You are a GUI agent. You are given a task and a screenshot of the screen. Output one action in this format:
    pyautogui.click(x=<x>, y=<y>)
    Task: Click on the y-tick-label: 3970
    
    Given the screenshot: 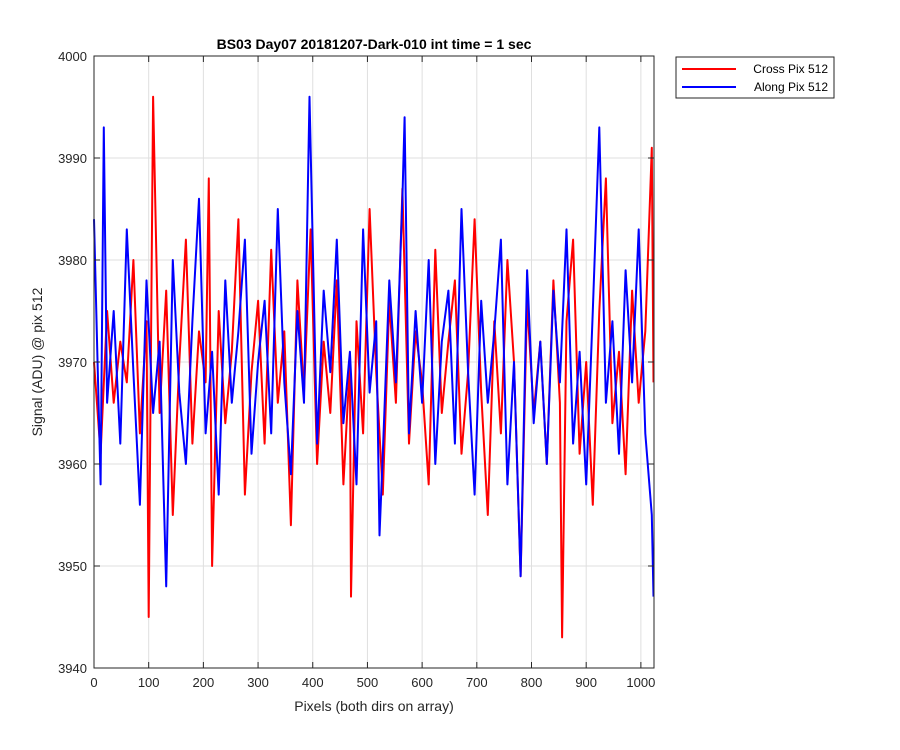 What is the action you would take?
    pyautogui.click(x=72, y=362)
    